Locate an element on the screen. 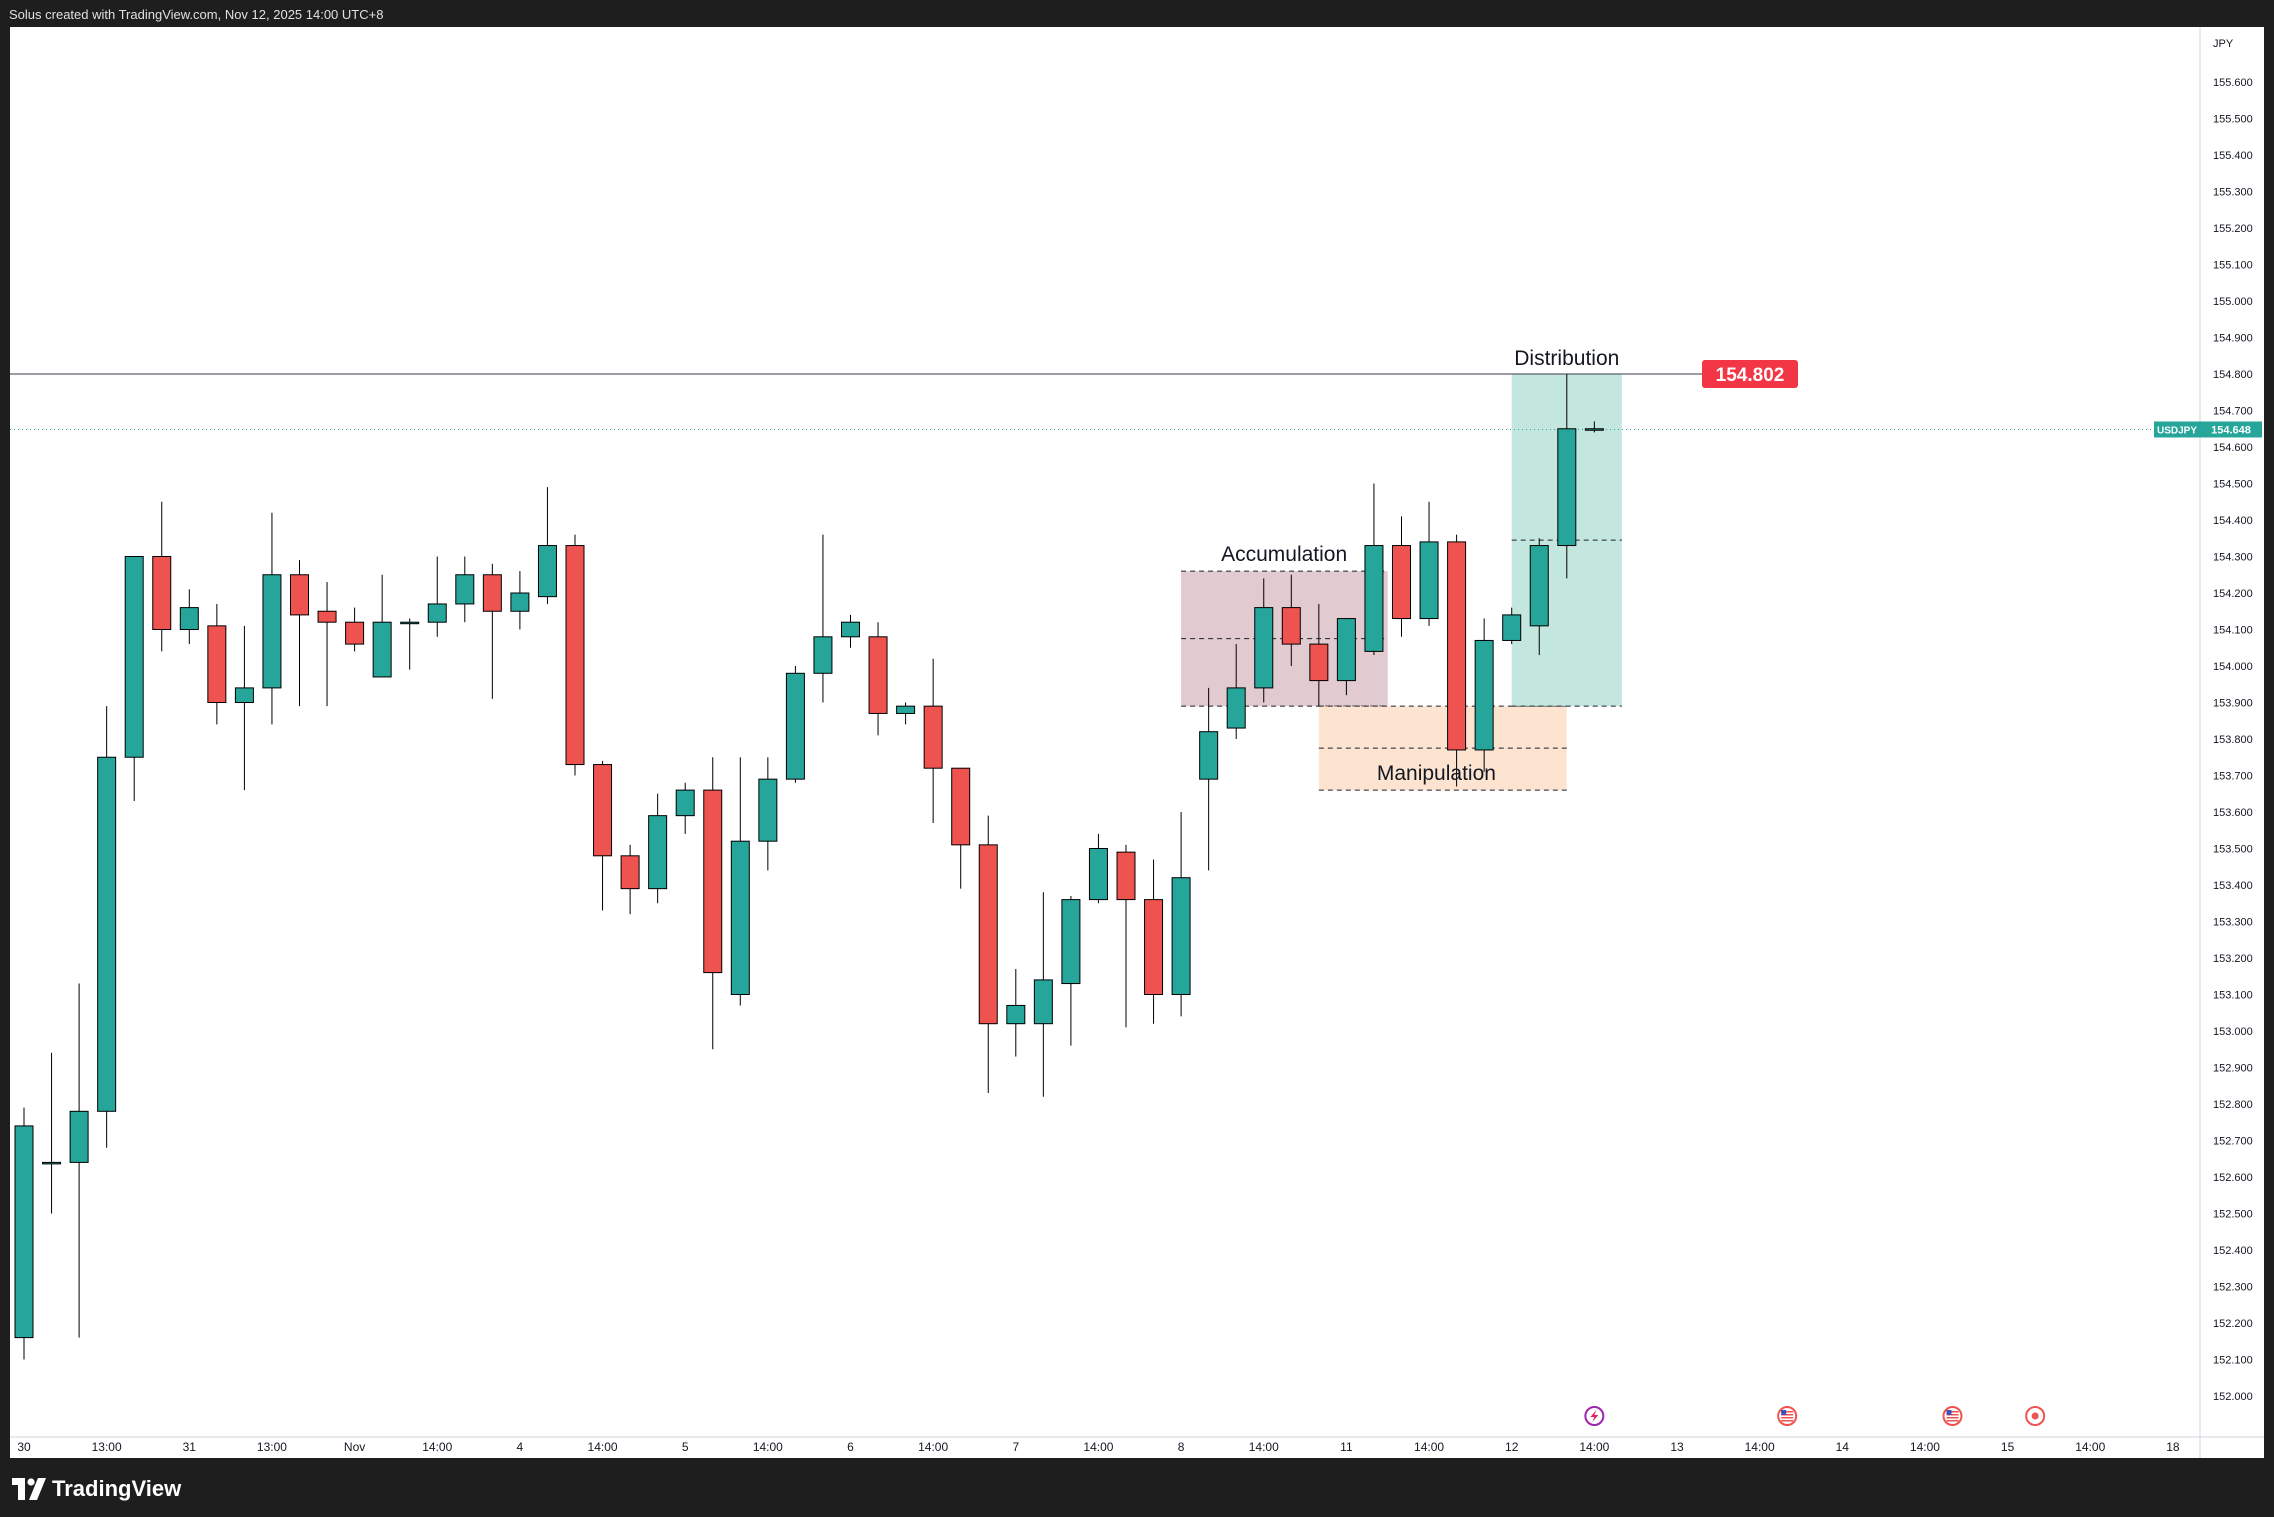  price-tick-label: 152.000 is located at coordinates (2233, 1397).